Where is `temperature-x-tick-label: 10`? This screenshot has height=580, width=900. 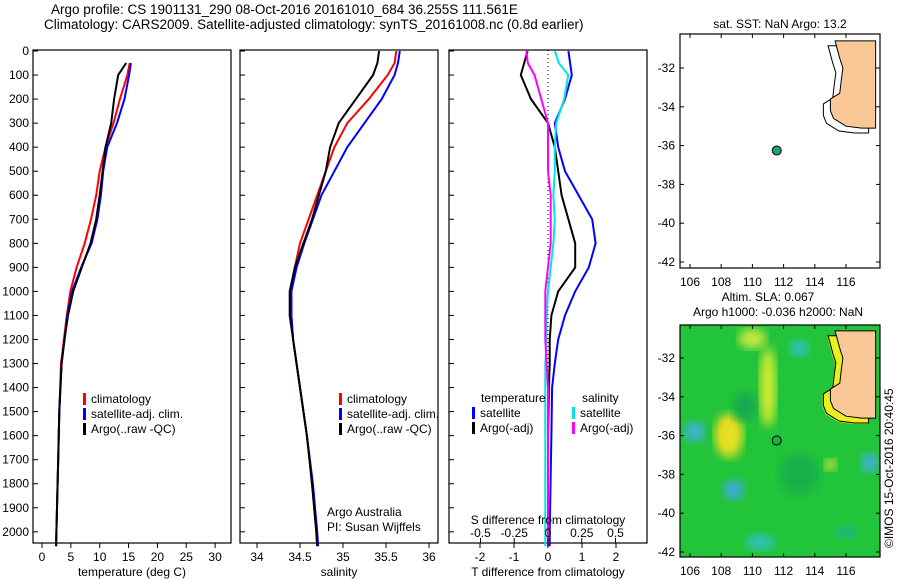
temperature-x-tick-label: 10 is located at coordinates (100, 557).